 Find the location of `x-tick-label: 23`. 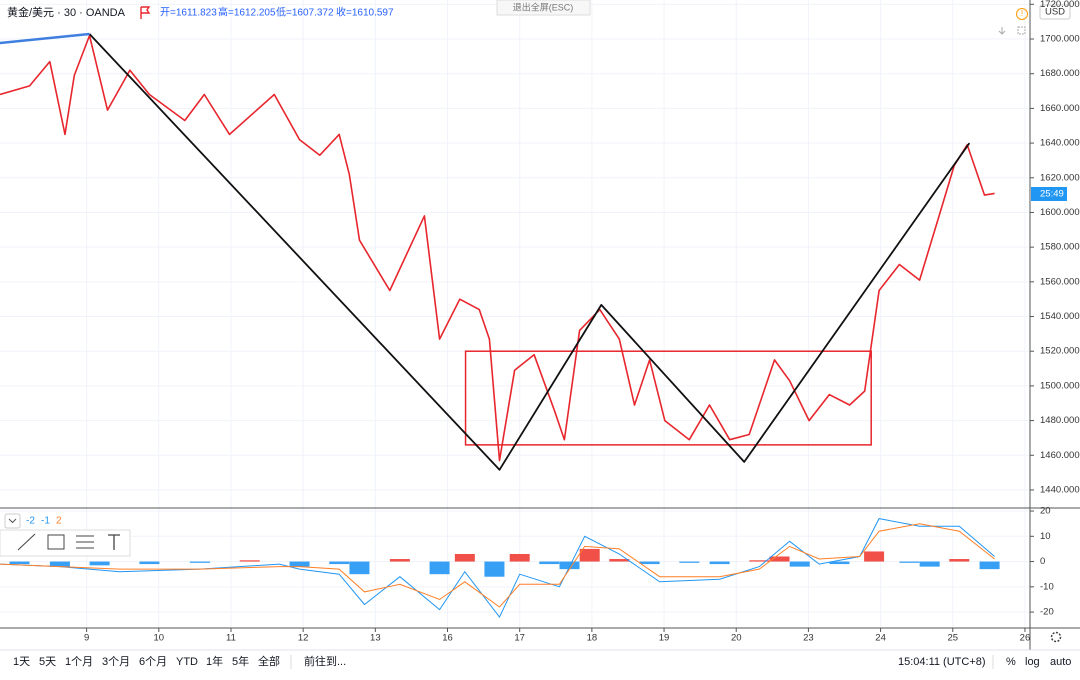

x-tick-label: 23 is located at coordinates (808, 638).